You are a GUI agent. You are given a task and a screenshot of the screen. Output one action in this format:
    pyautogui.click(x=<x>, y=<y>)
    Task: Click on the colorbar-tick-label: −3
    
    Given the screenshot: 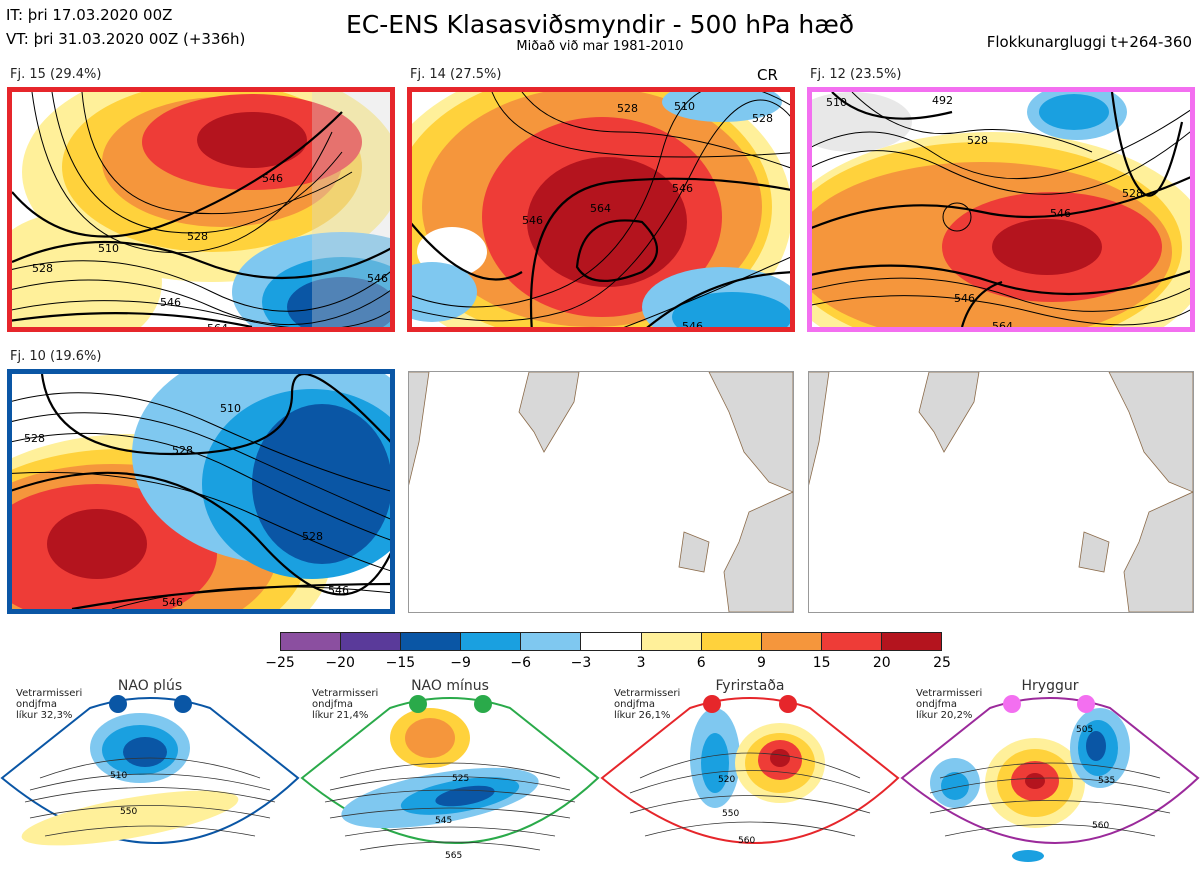 What is the action you would take?
    pyautogui.click(x=581, y=663)
    